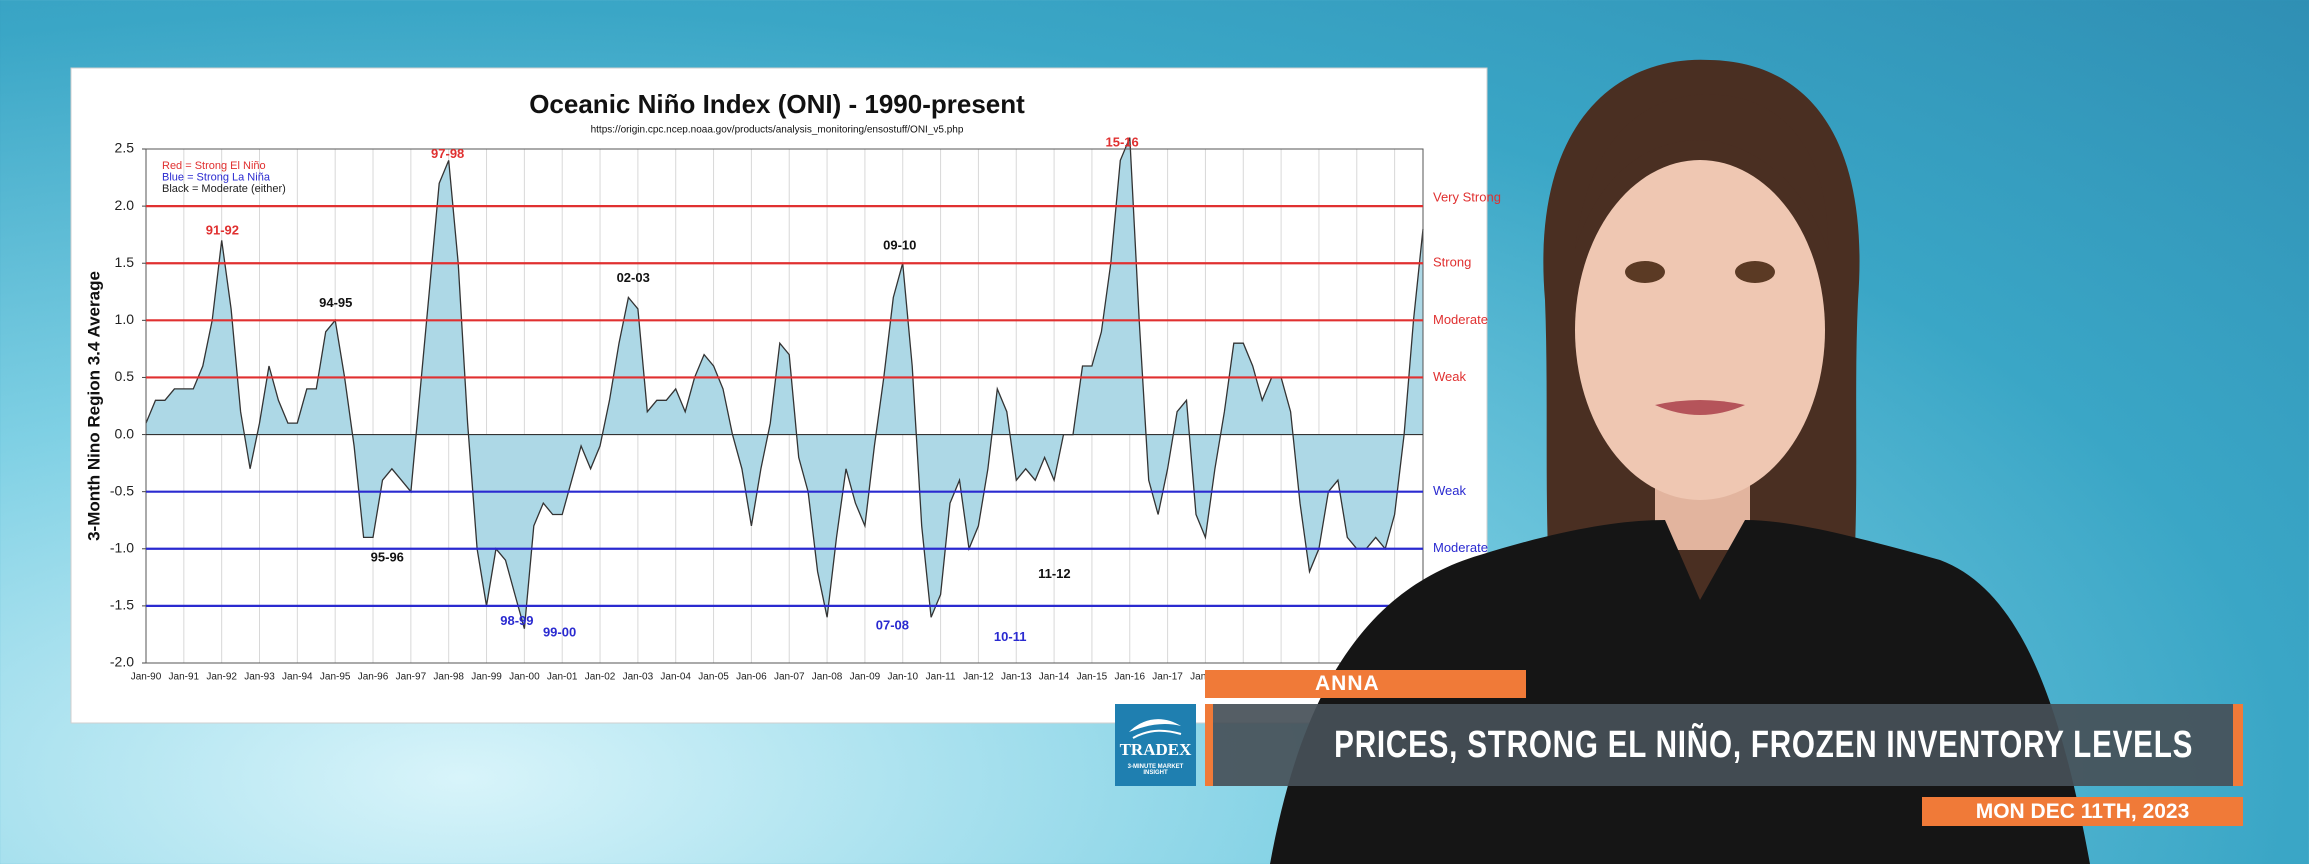 Image resolution: width=2309 pixels, height=864 pixels. I want to click on event-label: 15-16, so click(1121, 141).